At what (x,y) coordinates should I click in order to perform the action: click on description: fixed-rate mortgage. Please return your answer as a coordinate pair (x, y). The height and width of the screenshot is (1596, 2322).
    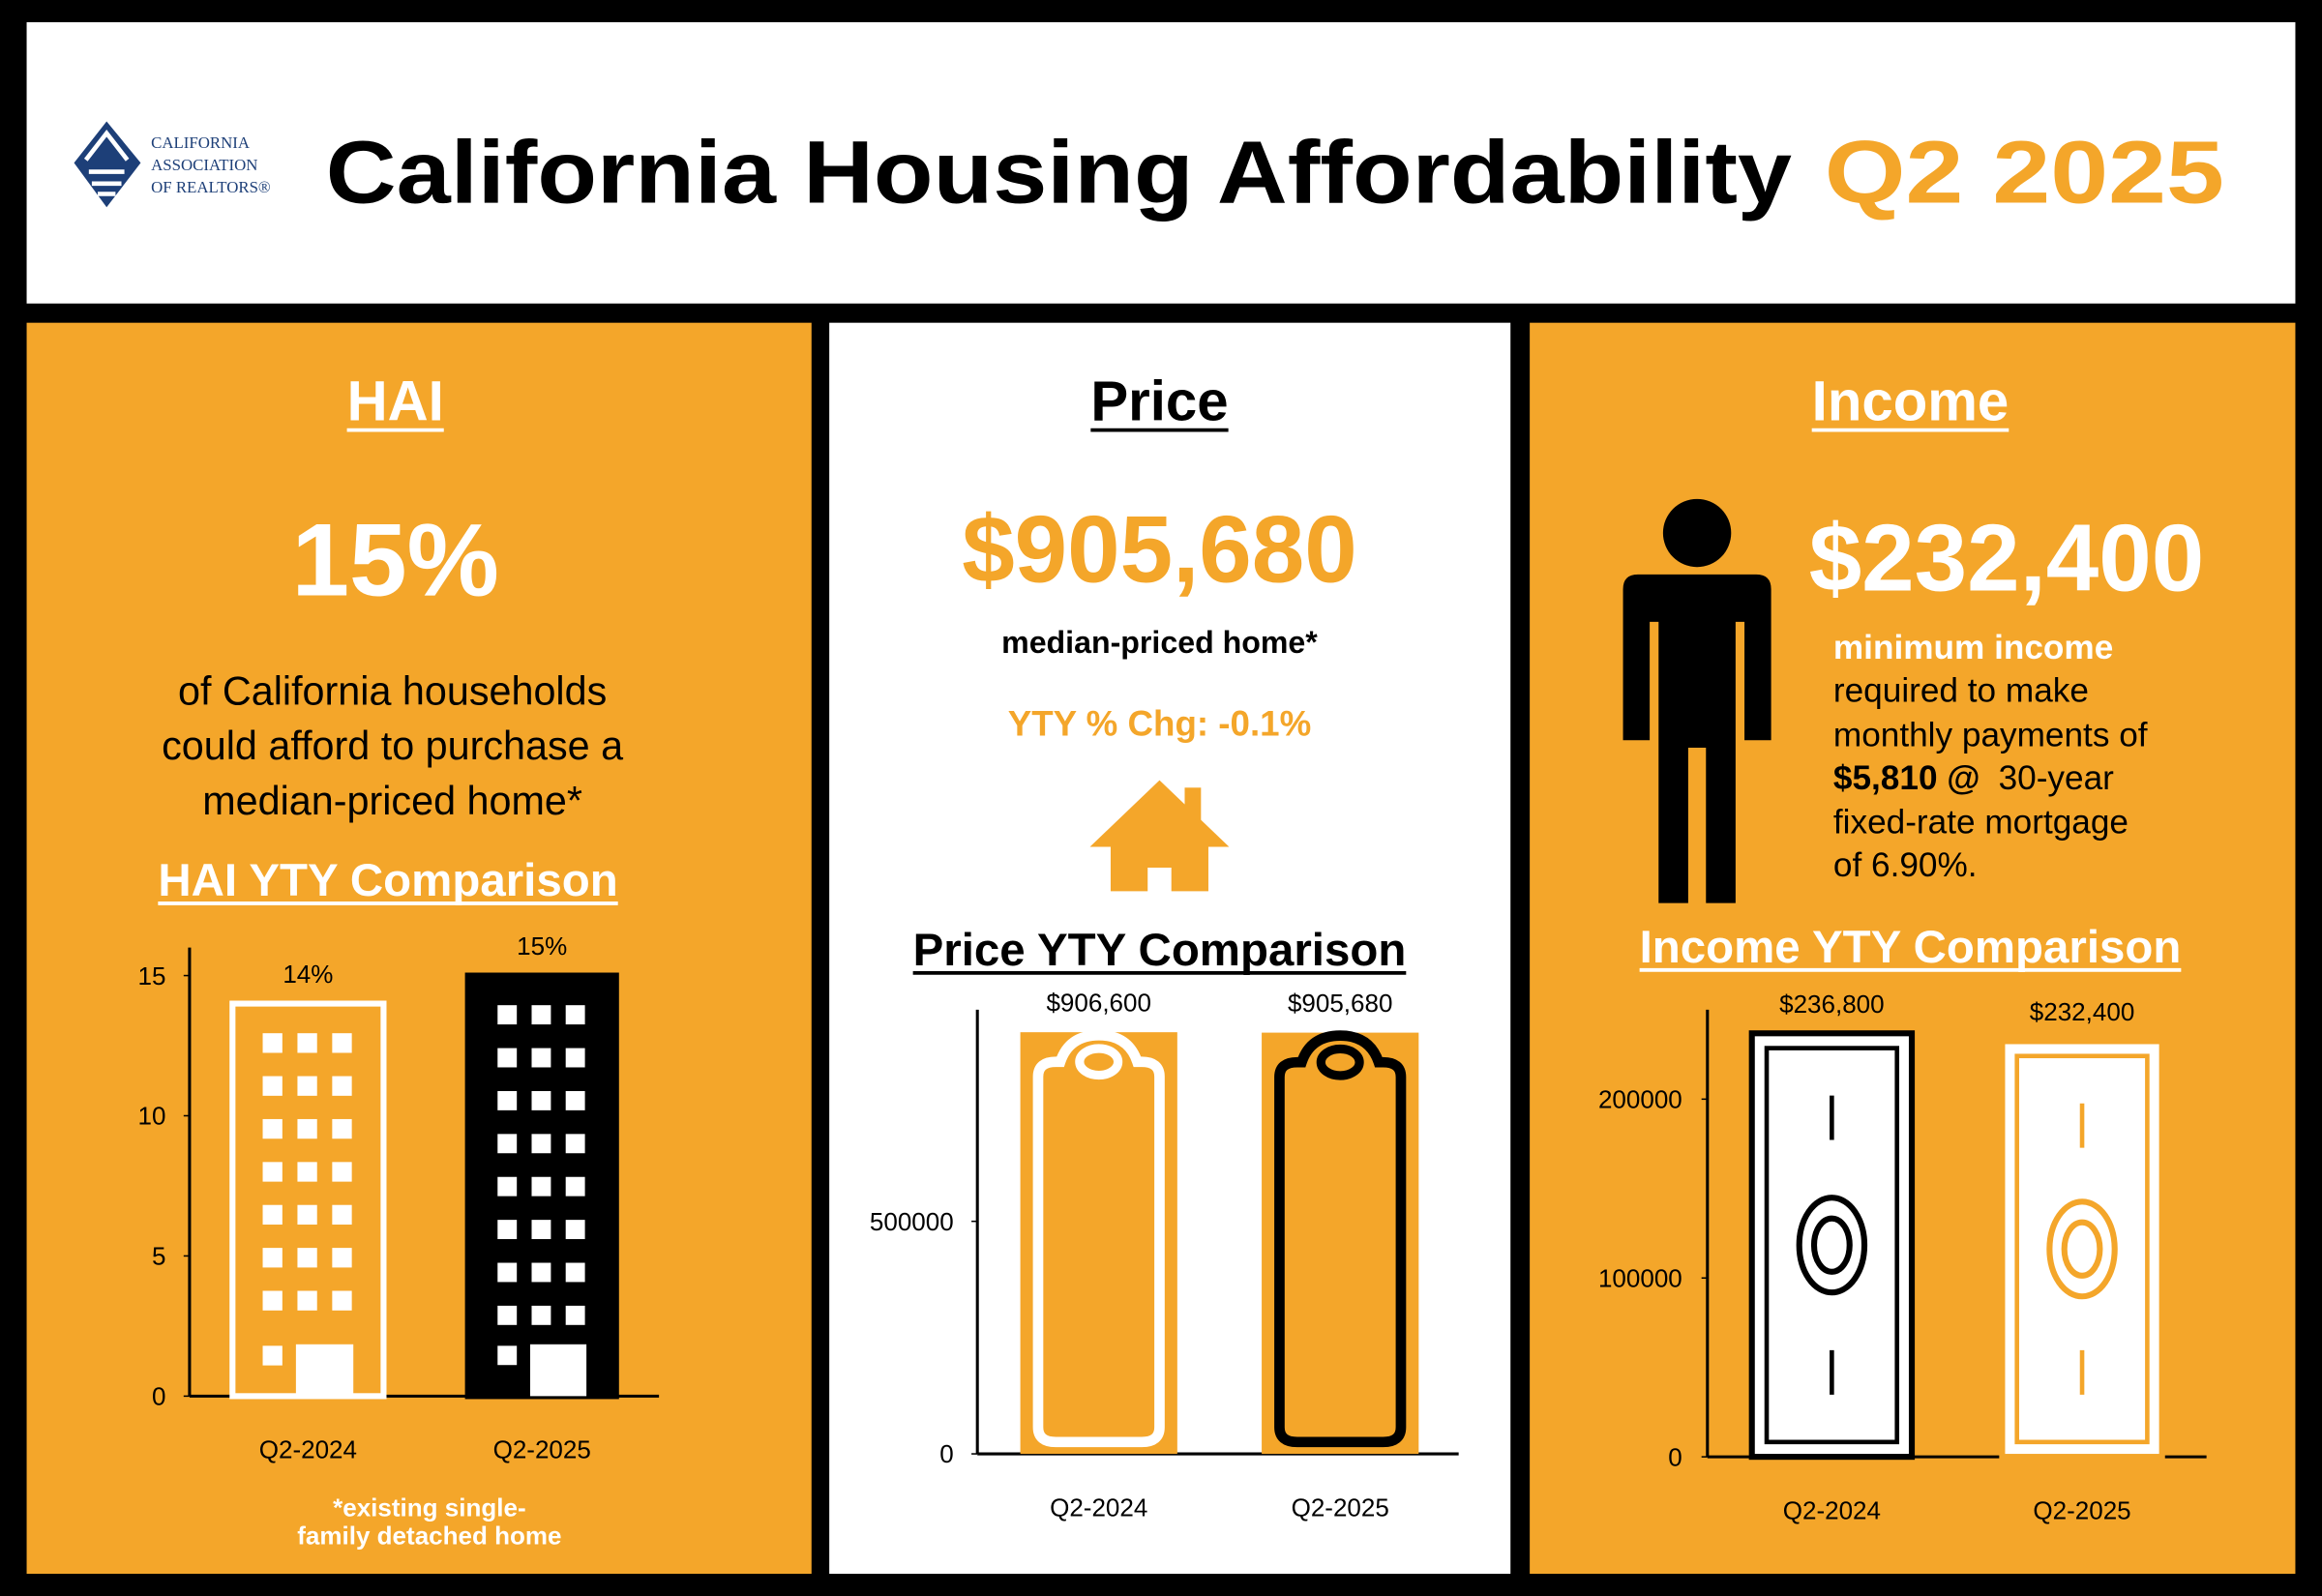
    Looking at the image, I should click on (1980, 823).